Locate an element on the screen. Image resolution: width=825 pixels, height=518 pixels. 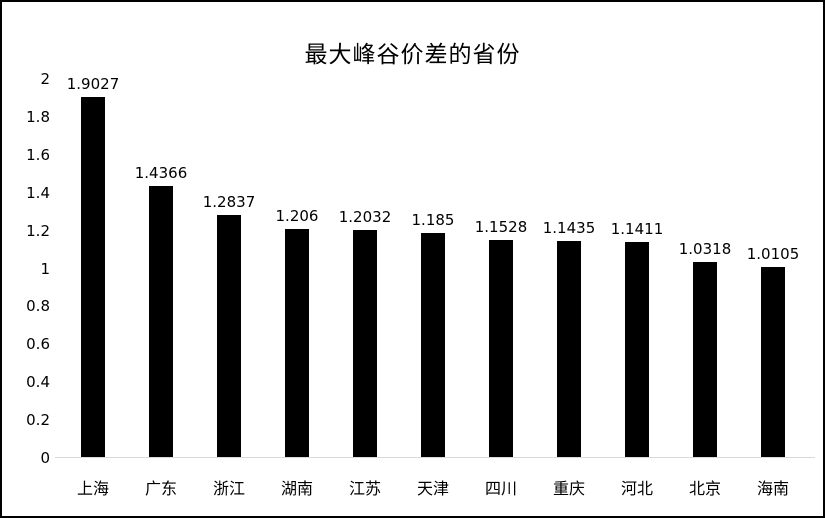
bar-value-label: 1.206 is located at coordinates (297, 216).